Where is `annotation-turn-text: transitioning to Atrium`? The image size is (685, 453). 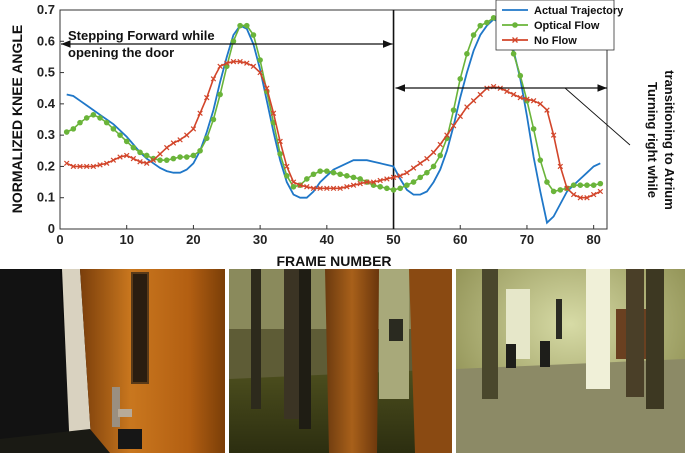 annotation-turn-text: transitioning to Atrium is located at coordinates (669, 140).